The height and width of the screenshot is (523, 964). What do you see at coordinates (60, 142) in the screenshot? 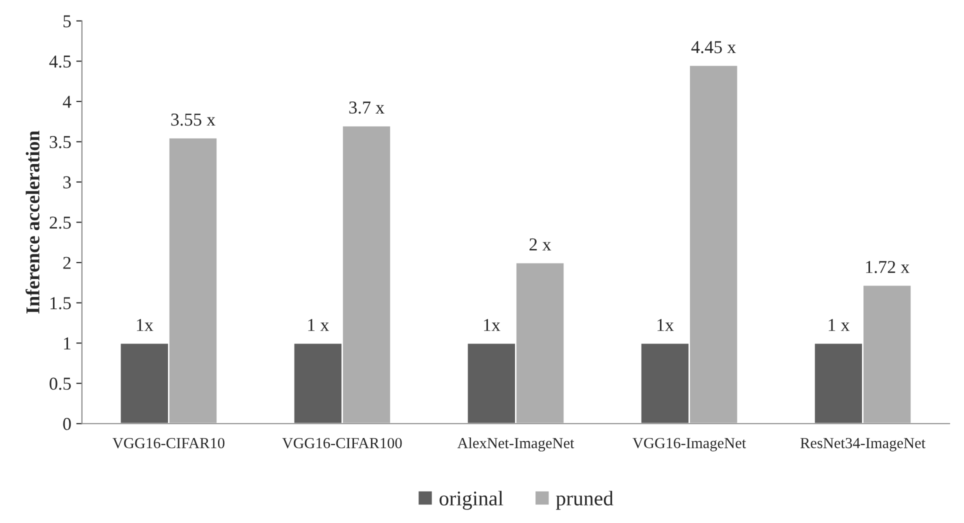
I see `y-tick-label: 3.5` at bounding box center [60, 142].